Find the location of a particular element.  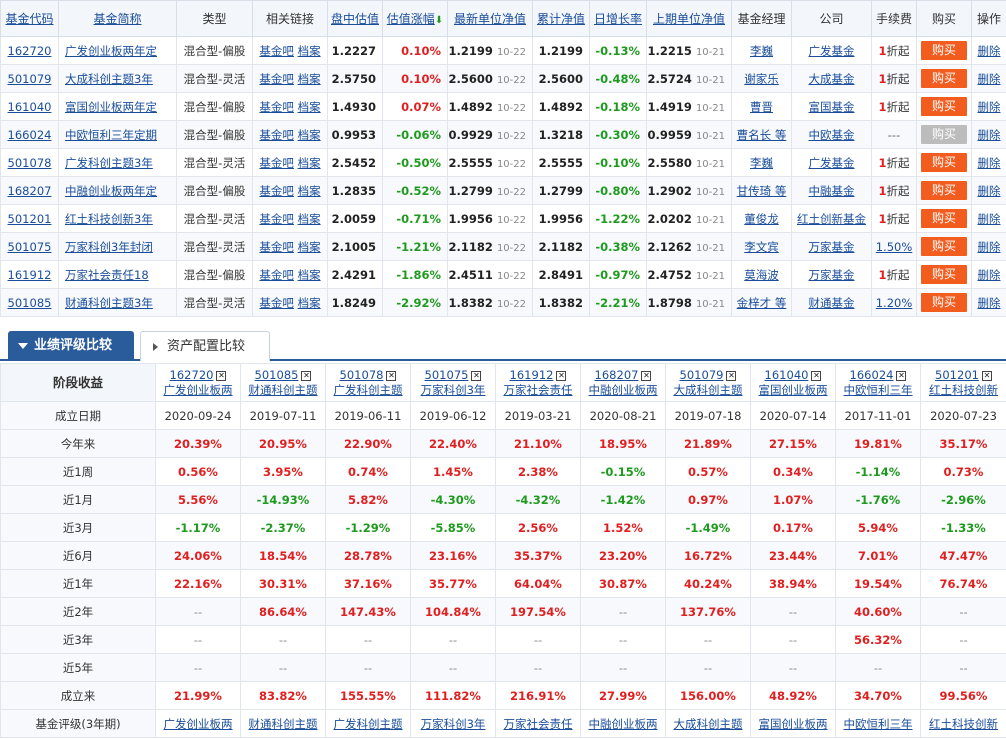

compare-fund-code: 501075 is located at coordinates (446, 374).